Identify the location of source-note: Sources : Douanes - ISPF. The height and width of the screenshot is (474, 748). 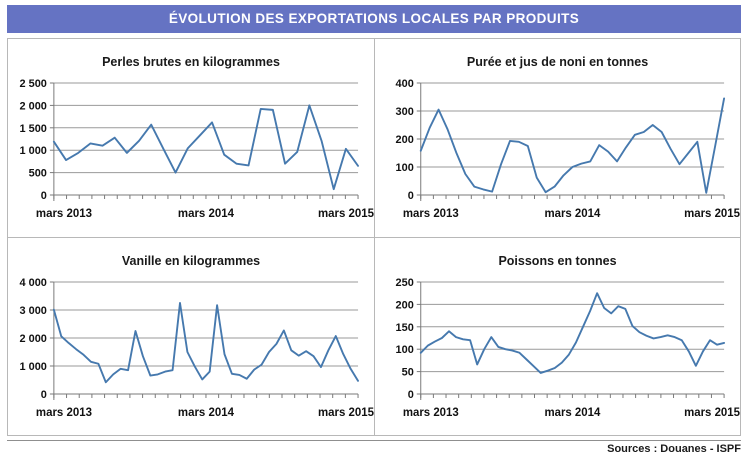
(674, 449).